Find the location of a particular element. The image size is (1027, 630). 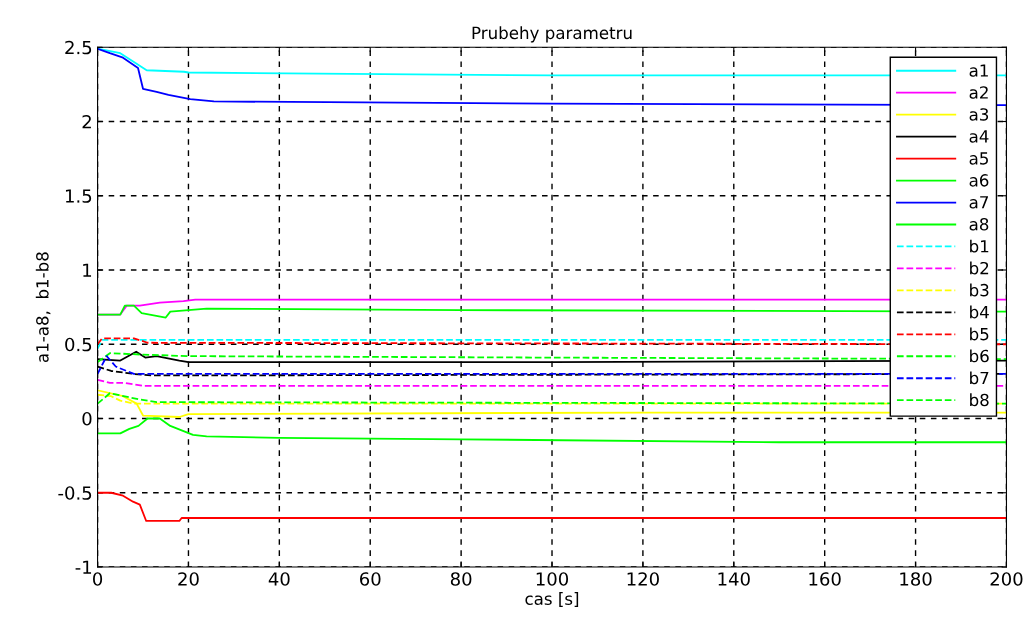

x-tick-label: 200 is located at coordinates (1006, 579).